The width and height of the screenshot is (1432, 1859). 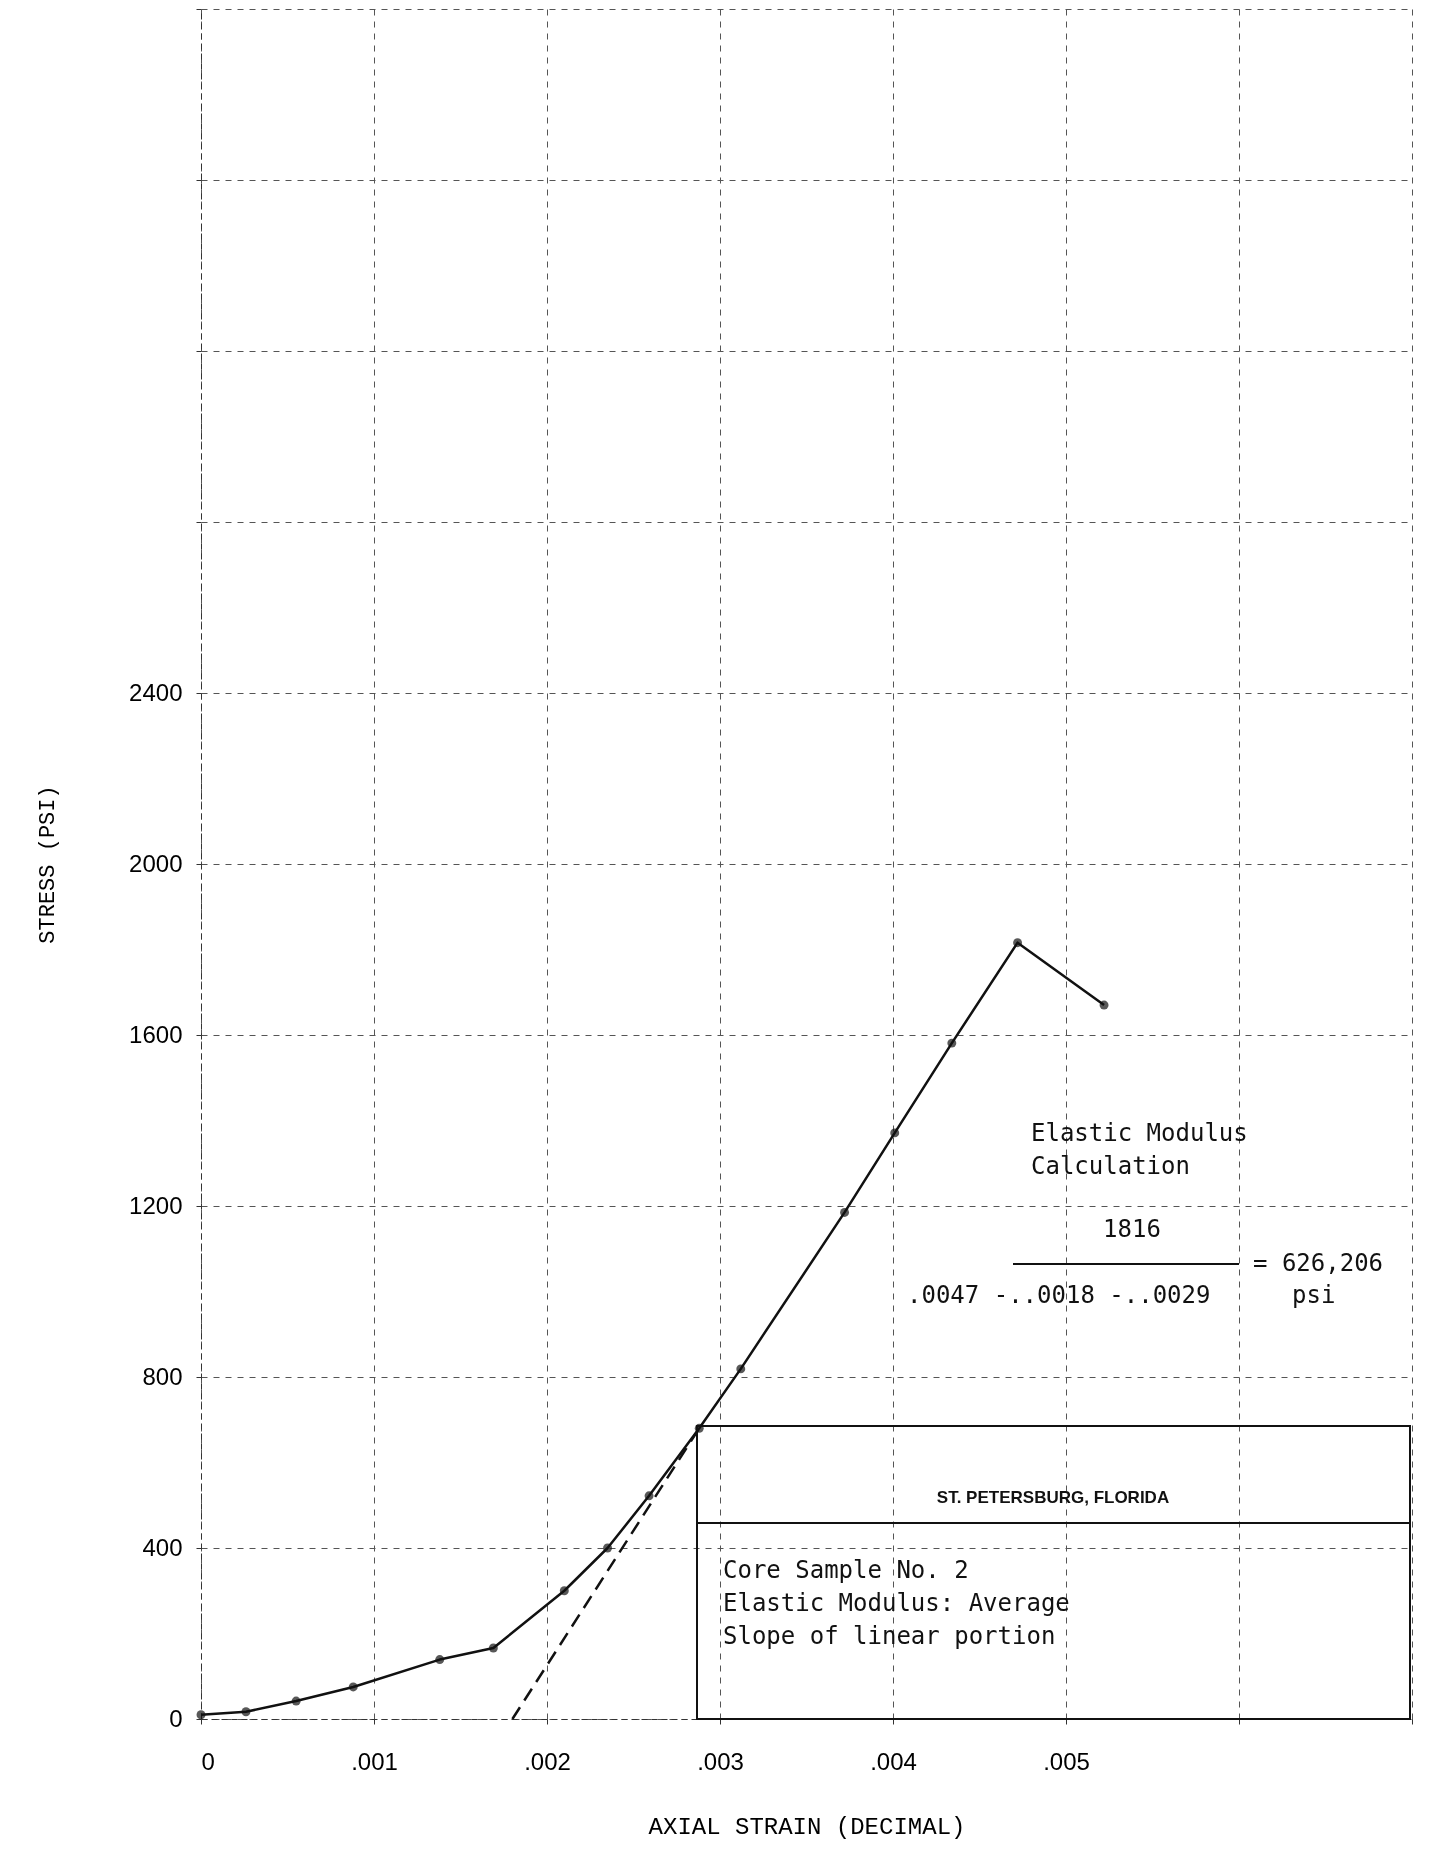 What do you see at coordinates (156, 692) in the screenshot?
I see `y-tick-label: 2400` at bounding box center [156, 692].